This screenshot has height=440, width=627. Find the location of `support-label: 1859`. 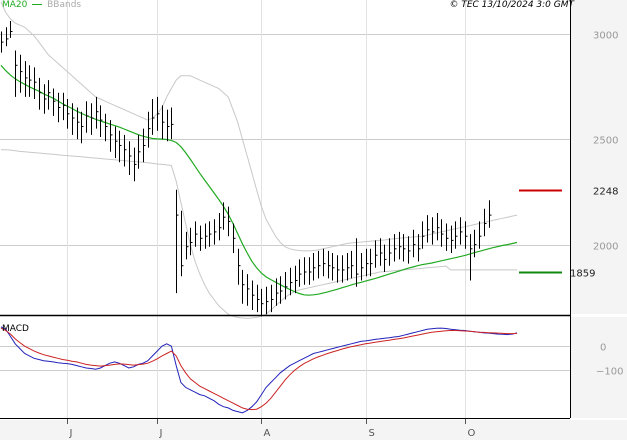

support-label: 1859 is located at coordinates (582, 274).